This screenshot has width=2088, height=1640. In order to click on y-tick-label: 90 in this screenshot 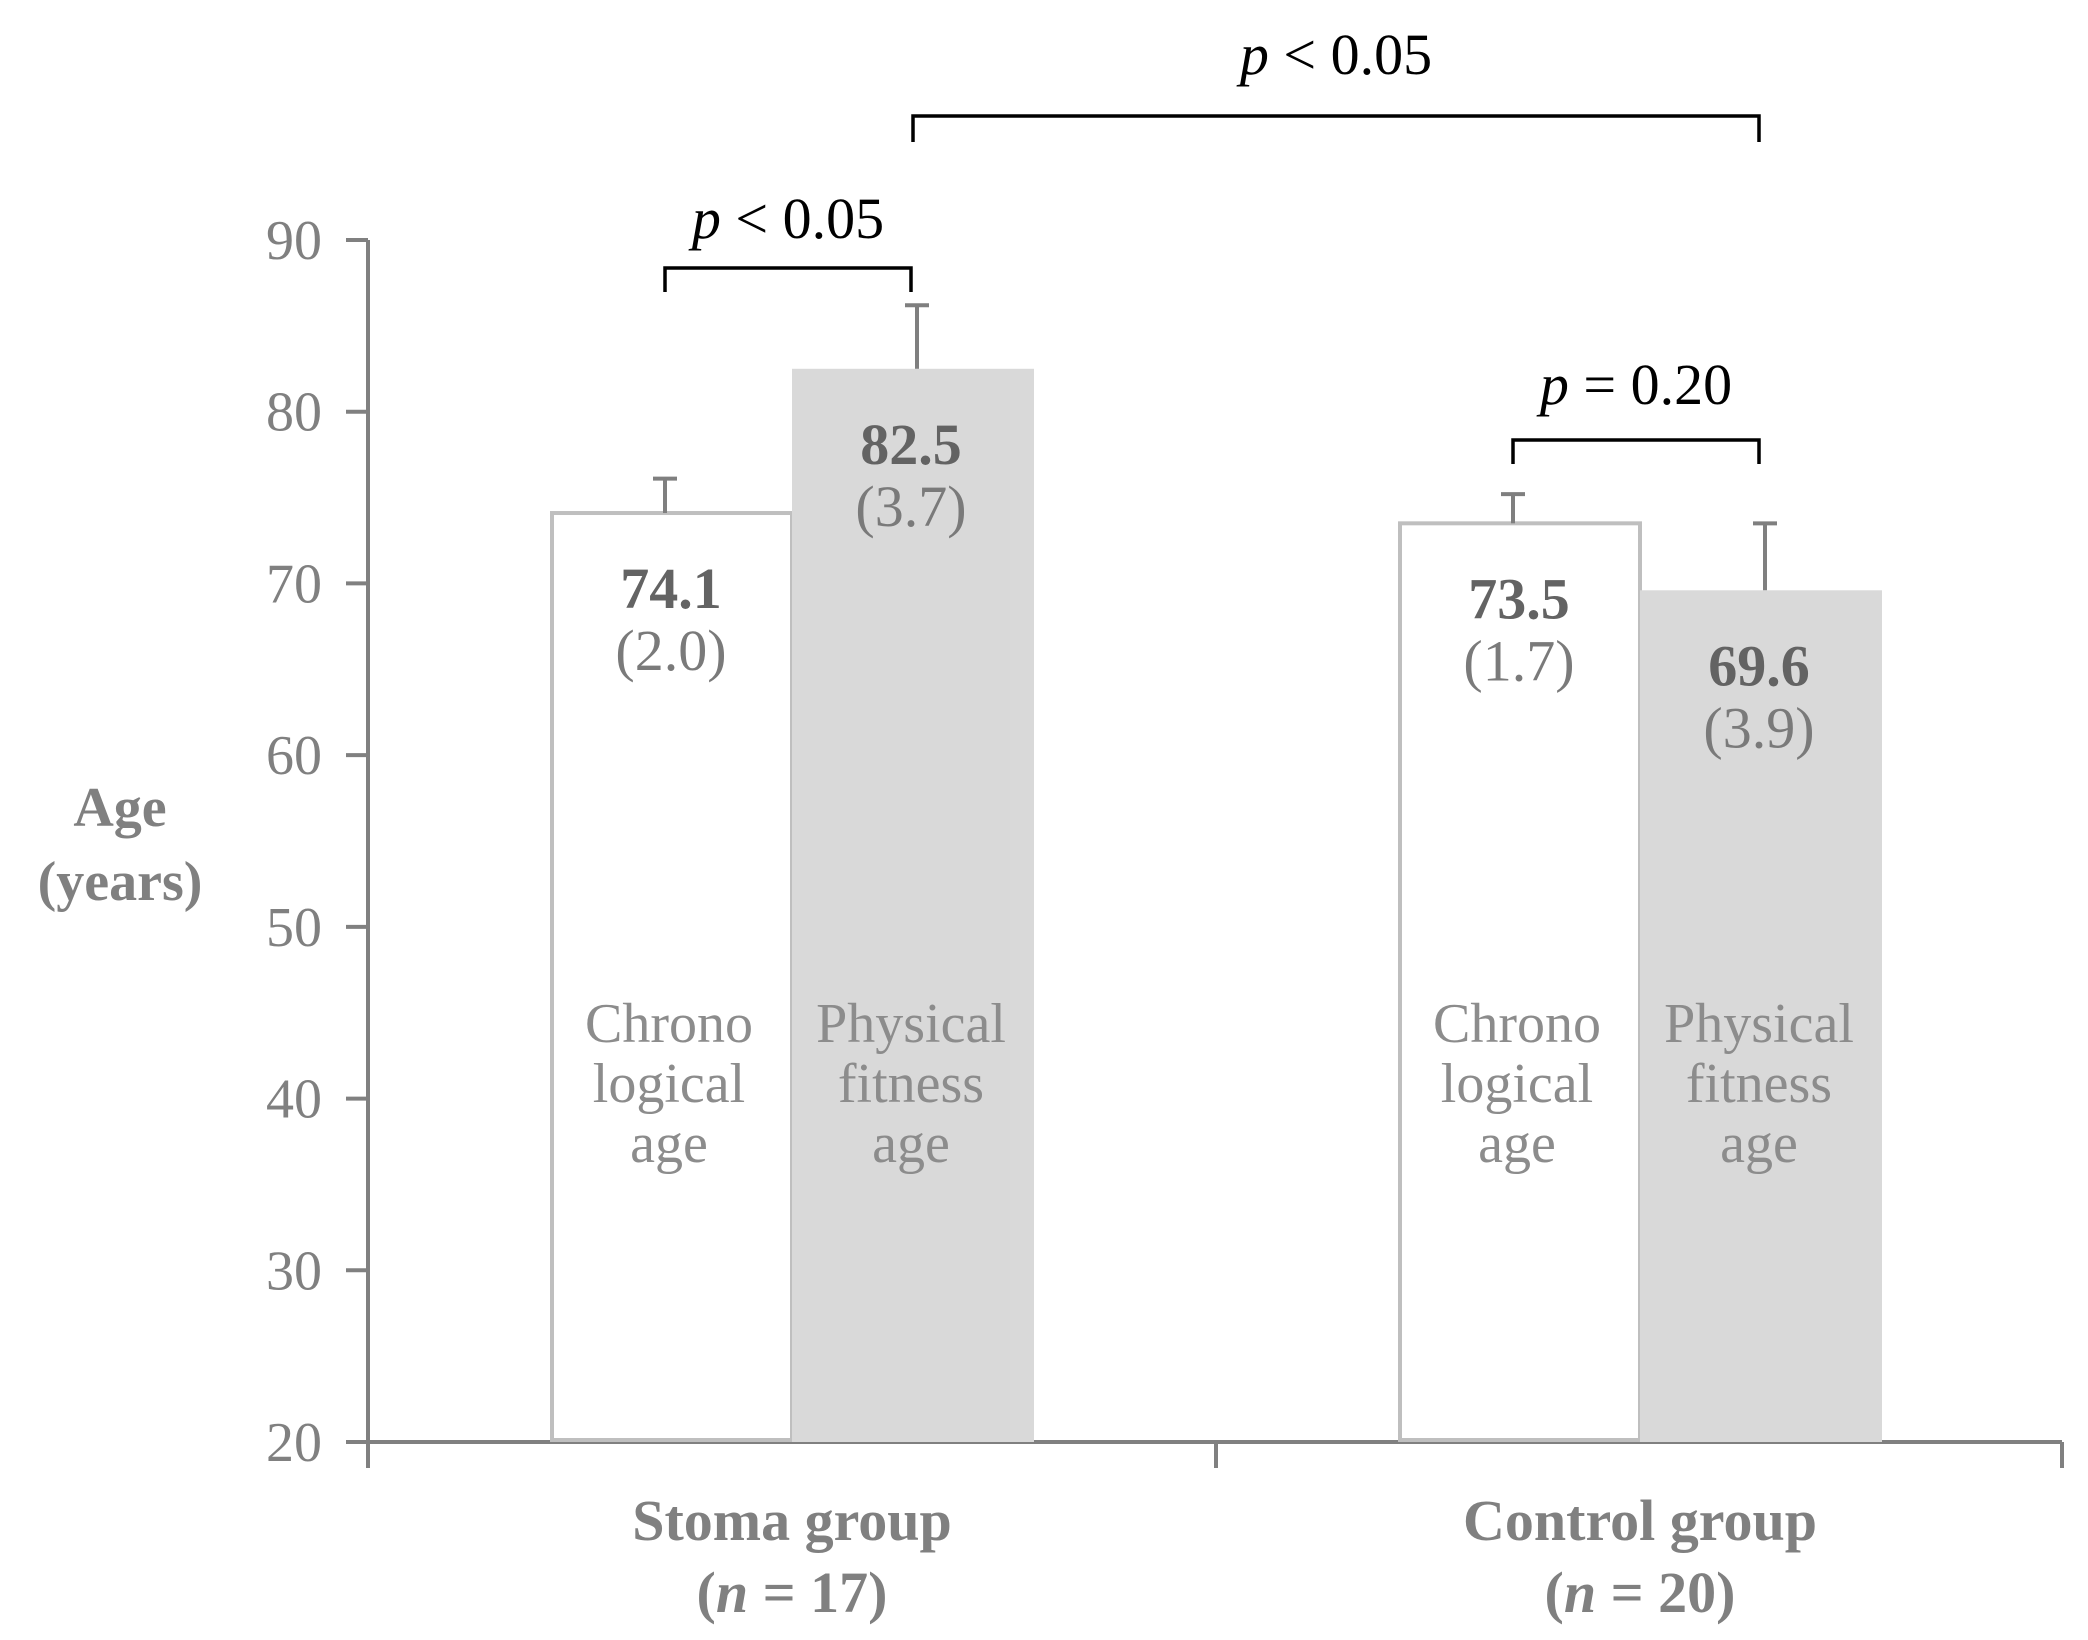, I will do `click(294, 241)`.